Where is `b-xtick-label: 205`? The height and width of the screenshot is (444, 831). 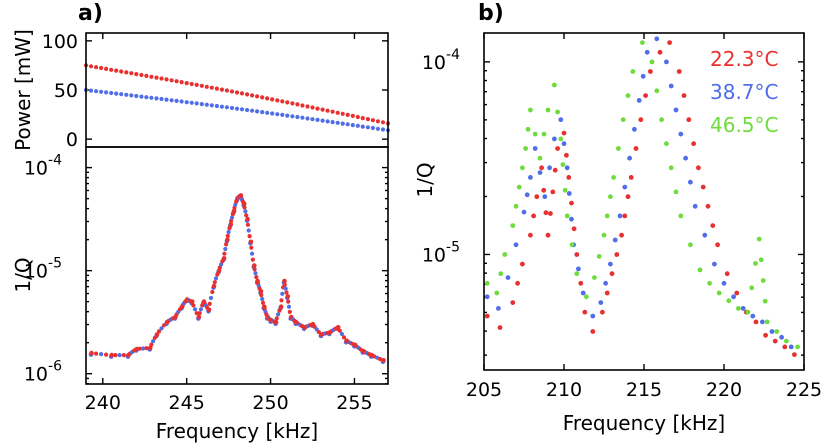
b-xtick-label: 205 is located at coordinates (484, 390).